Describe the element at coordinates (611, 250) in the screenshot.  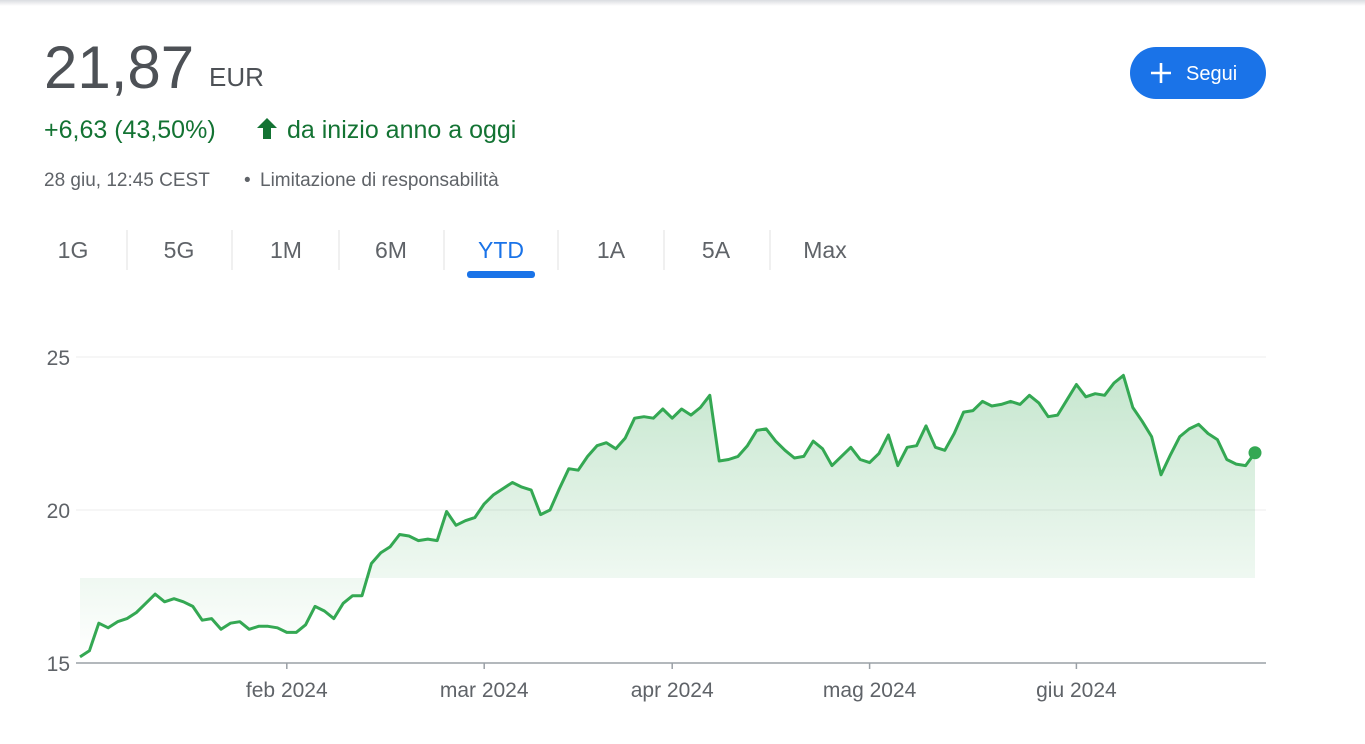
I see `tab: 1A` at that location.